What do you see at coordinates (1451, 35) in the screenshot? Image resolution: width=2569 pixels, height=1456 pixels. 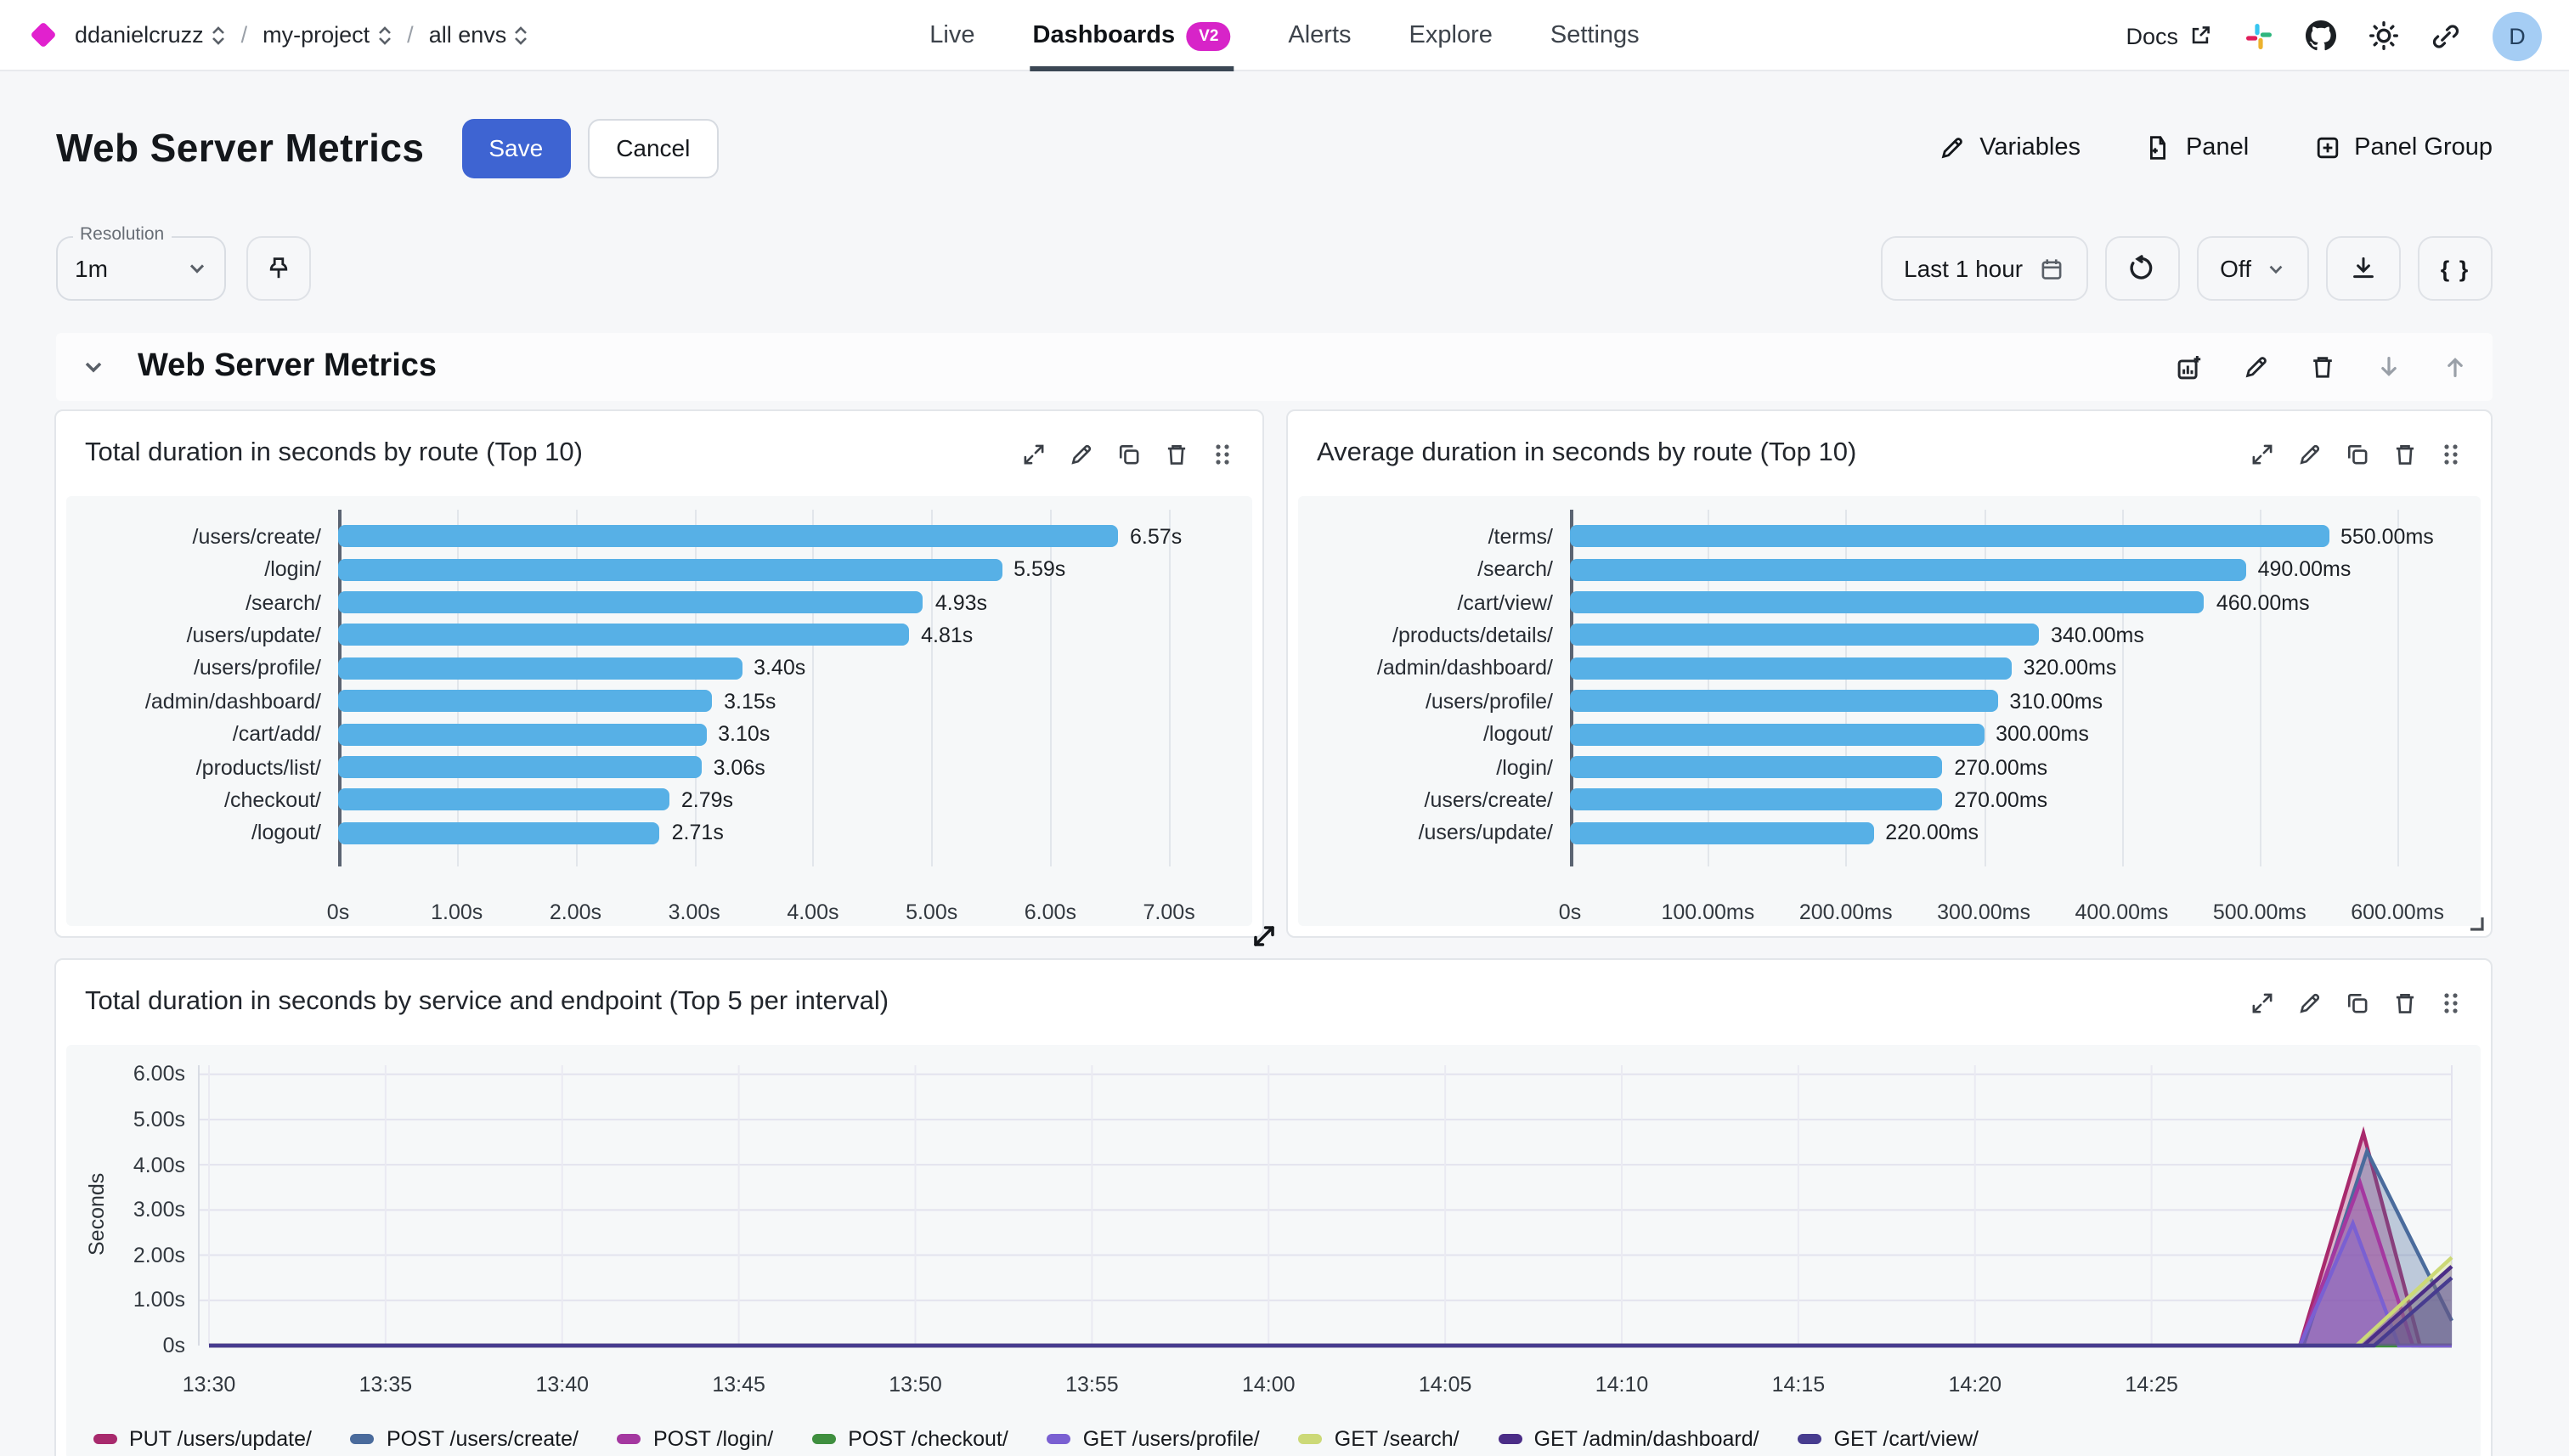 I see `tab-explore: Explore` at bounding box center [1451, 35].